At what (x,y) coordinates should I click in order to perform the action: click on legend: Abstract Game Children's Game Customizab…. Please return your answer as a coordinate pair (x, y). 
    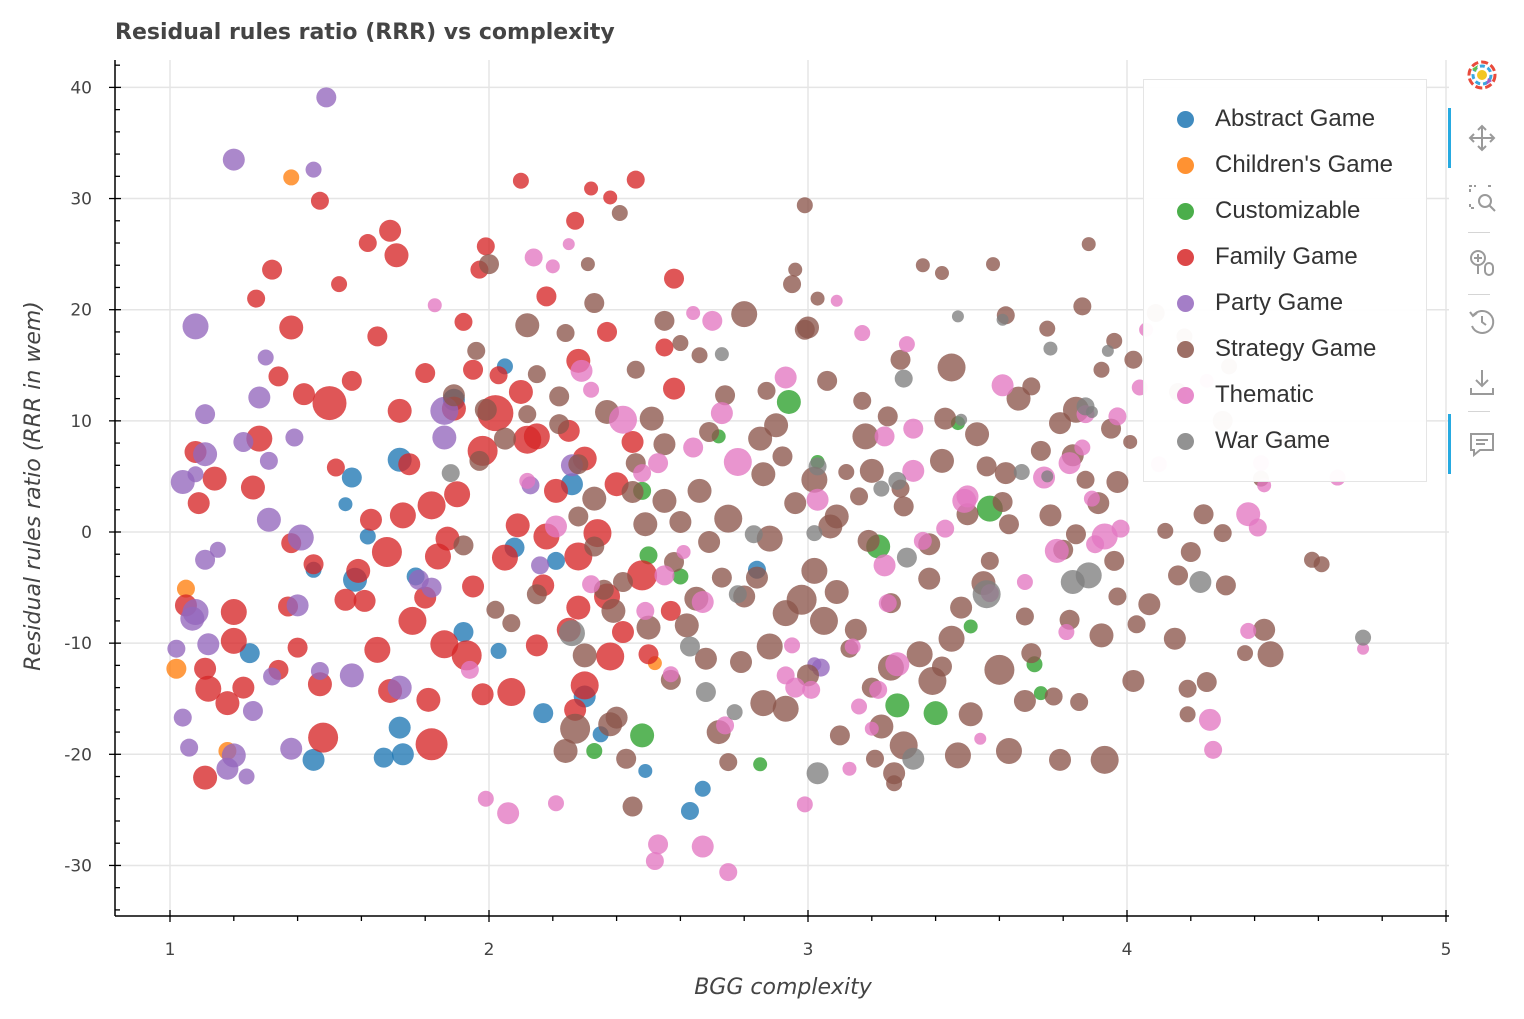
    Looking at the image, I should click on (1285, 280).